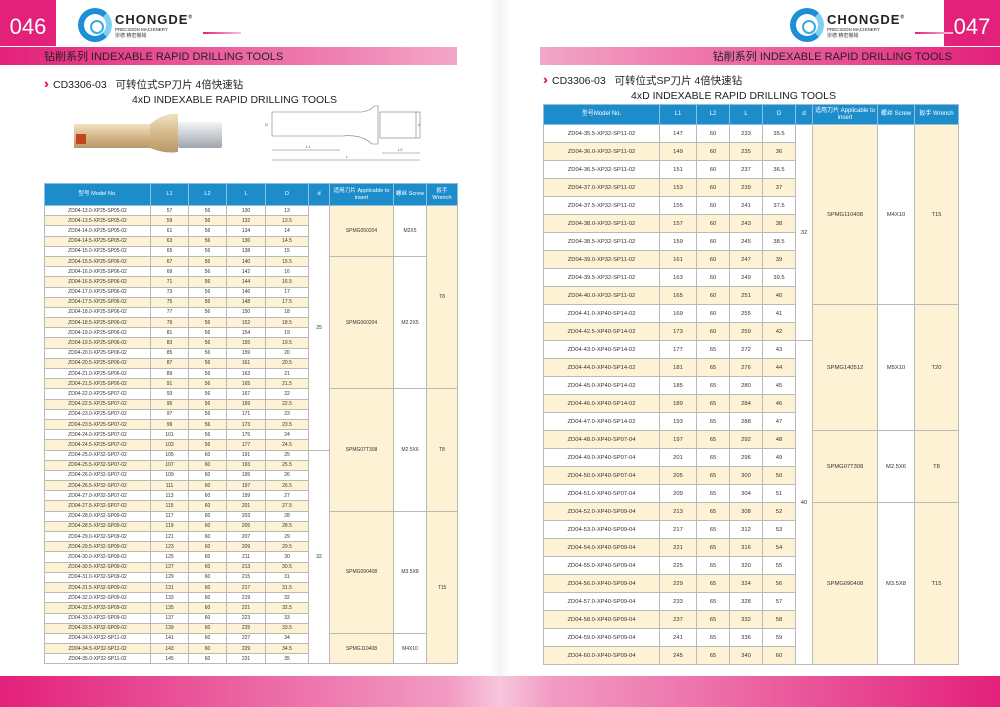 This screenshot has height=707, width=1000. I want to click on model-cell: ZD04-54.0-XP40-SP09-04, so click(601, 548).